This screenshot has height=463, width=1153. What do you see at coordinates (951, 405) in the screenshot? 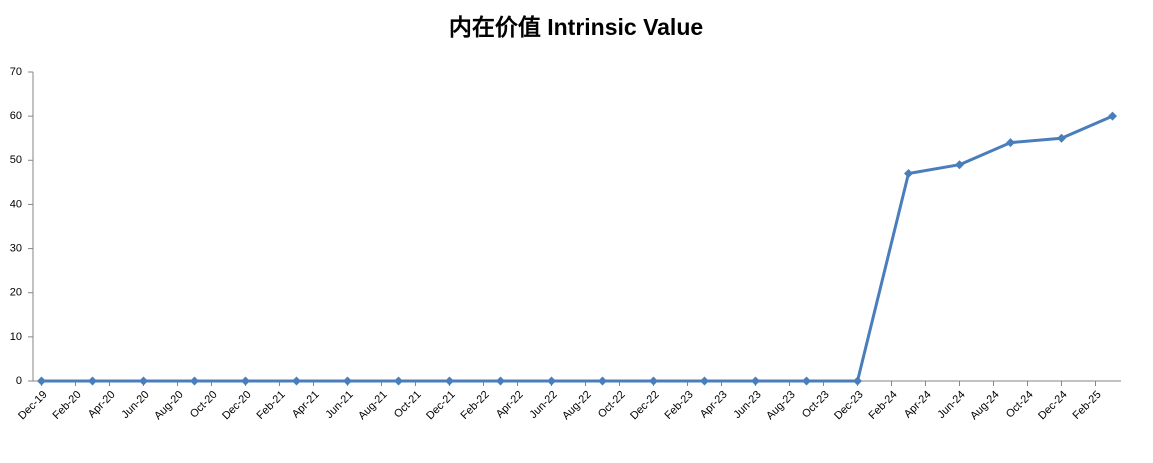
I see `x-tick-label: Jun-24` at bounding box center [951, 405].